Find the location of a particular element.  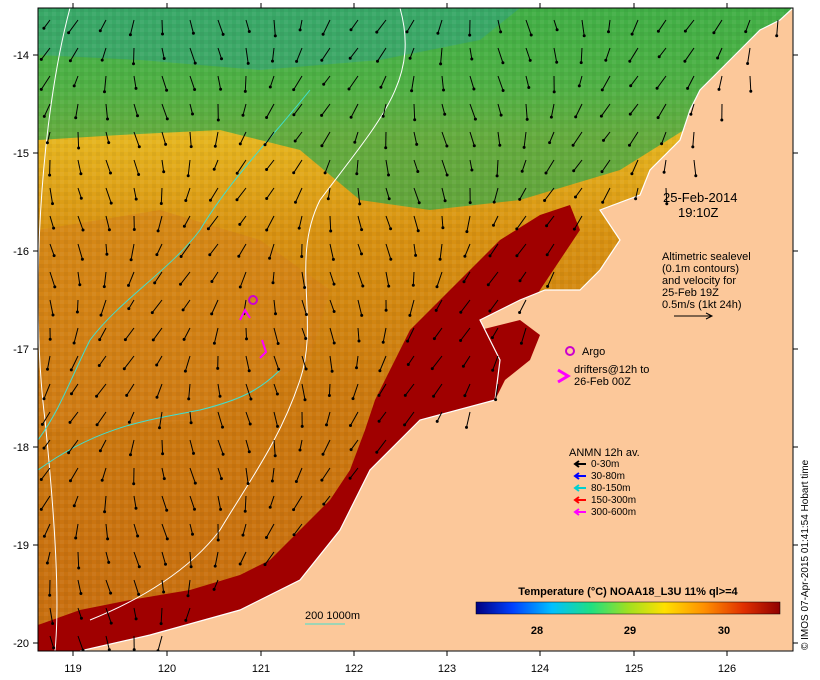

y-tick-label: -14 is located at coordinates (21, 56).